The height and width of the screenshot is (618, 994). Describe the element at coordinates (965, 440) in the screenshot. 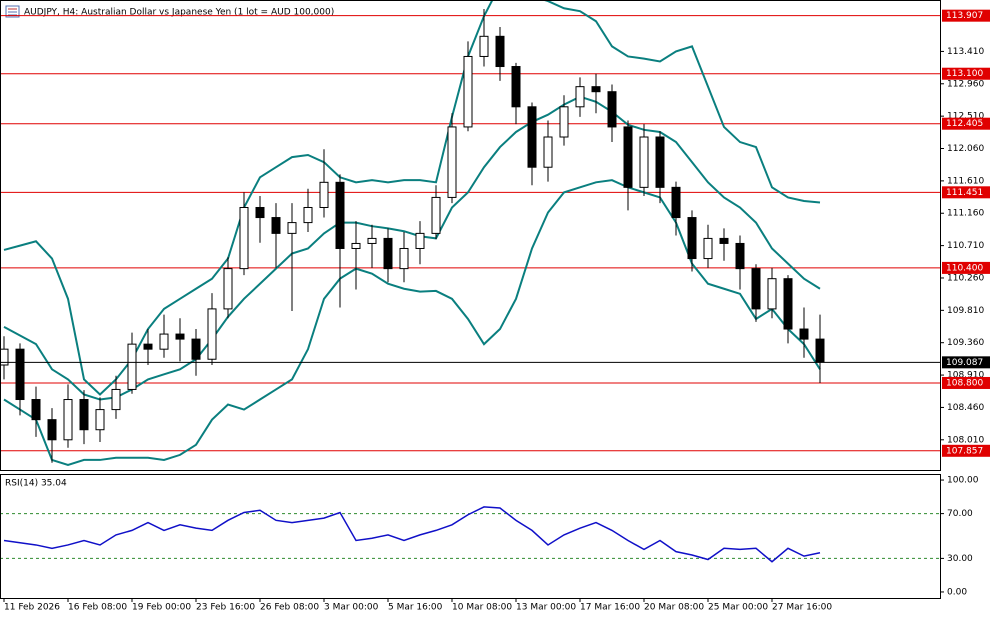

I see `y-tick-label: 108.010` at that location.